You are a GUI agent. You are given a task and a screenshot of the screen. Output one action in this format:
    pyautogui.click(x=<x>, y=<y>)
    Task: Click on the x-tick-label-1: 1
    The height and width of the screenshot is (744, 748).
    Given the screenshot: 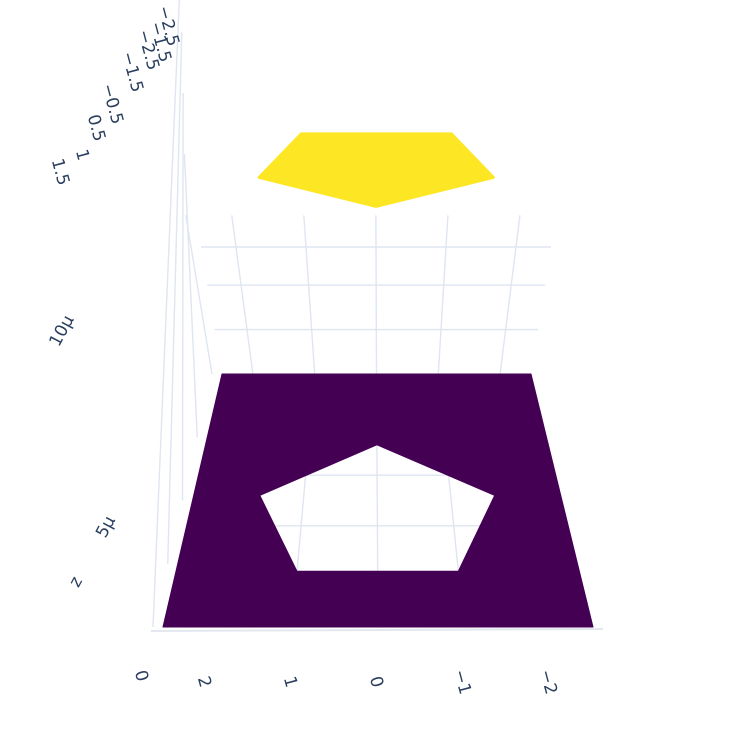 What is the action you would take?
    pyautogui.click(x=290, y=682)
    